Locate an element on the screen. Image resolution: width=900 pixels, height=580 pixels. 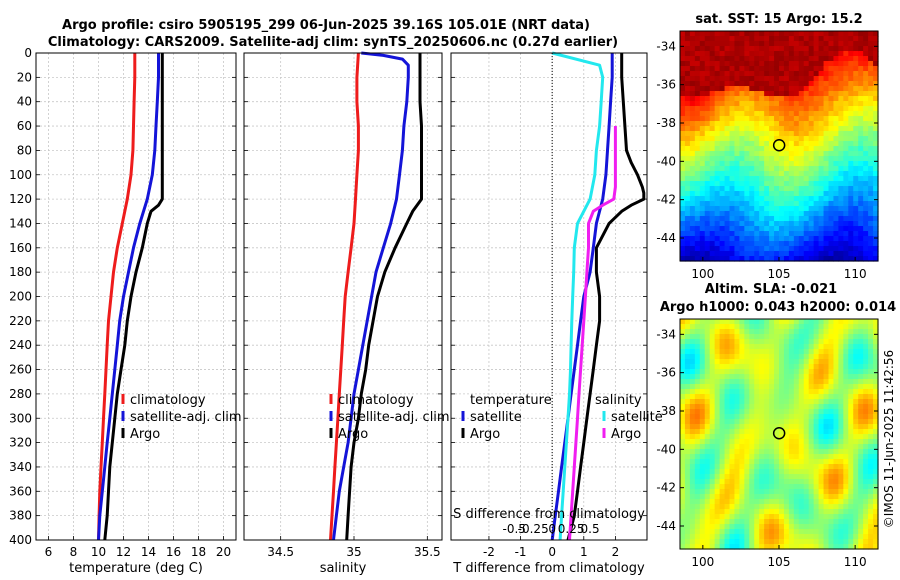
legend-entry: Argo is located at coordinates (626, 434).